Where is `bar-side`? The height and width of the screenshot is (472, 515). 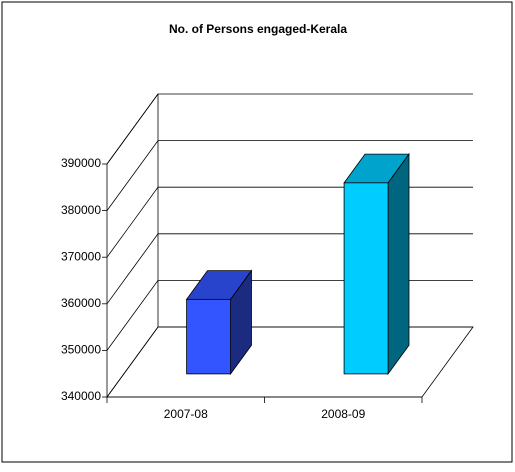 bar-side is located at coordinates (398, 264).